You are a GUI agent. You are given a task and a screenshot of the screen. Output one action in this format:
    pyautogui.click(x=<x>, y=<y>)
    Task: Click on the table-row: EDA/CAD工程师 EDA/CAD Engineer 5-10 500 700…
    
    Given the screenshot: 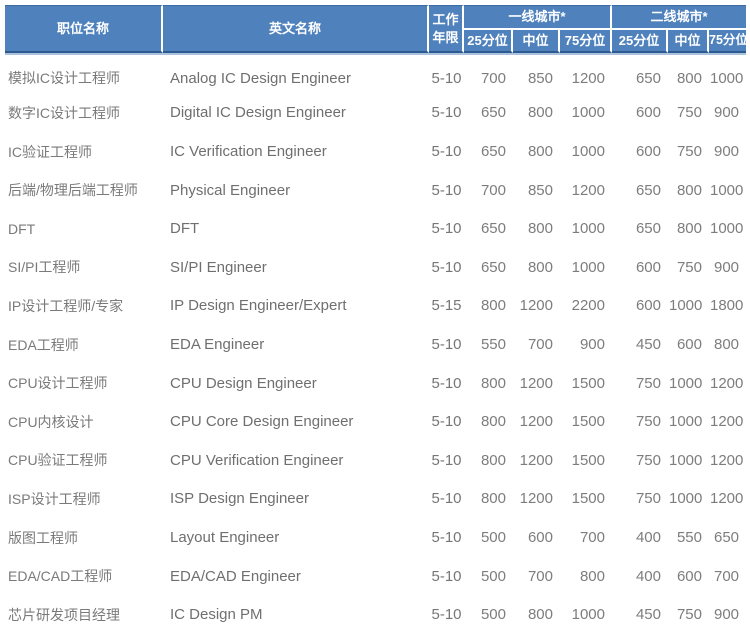 What is the action you would take?
    pyautogui.click(x=375, y=576)
    